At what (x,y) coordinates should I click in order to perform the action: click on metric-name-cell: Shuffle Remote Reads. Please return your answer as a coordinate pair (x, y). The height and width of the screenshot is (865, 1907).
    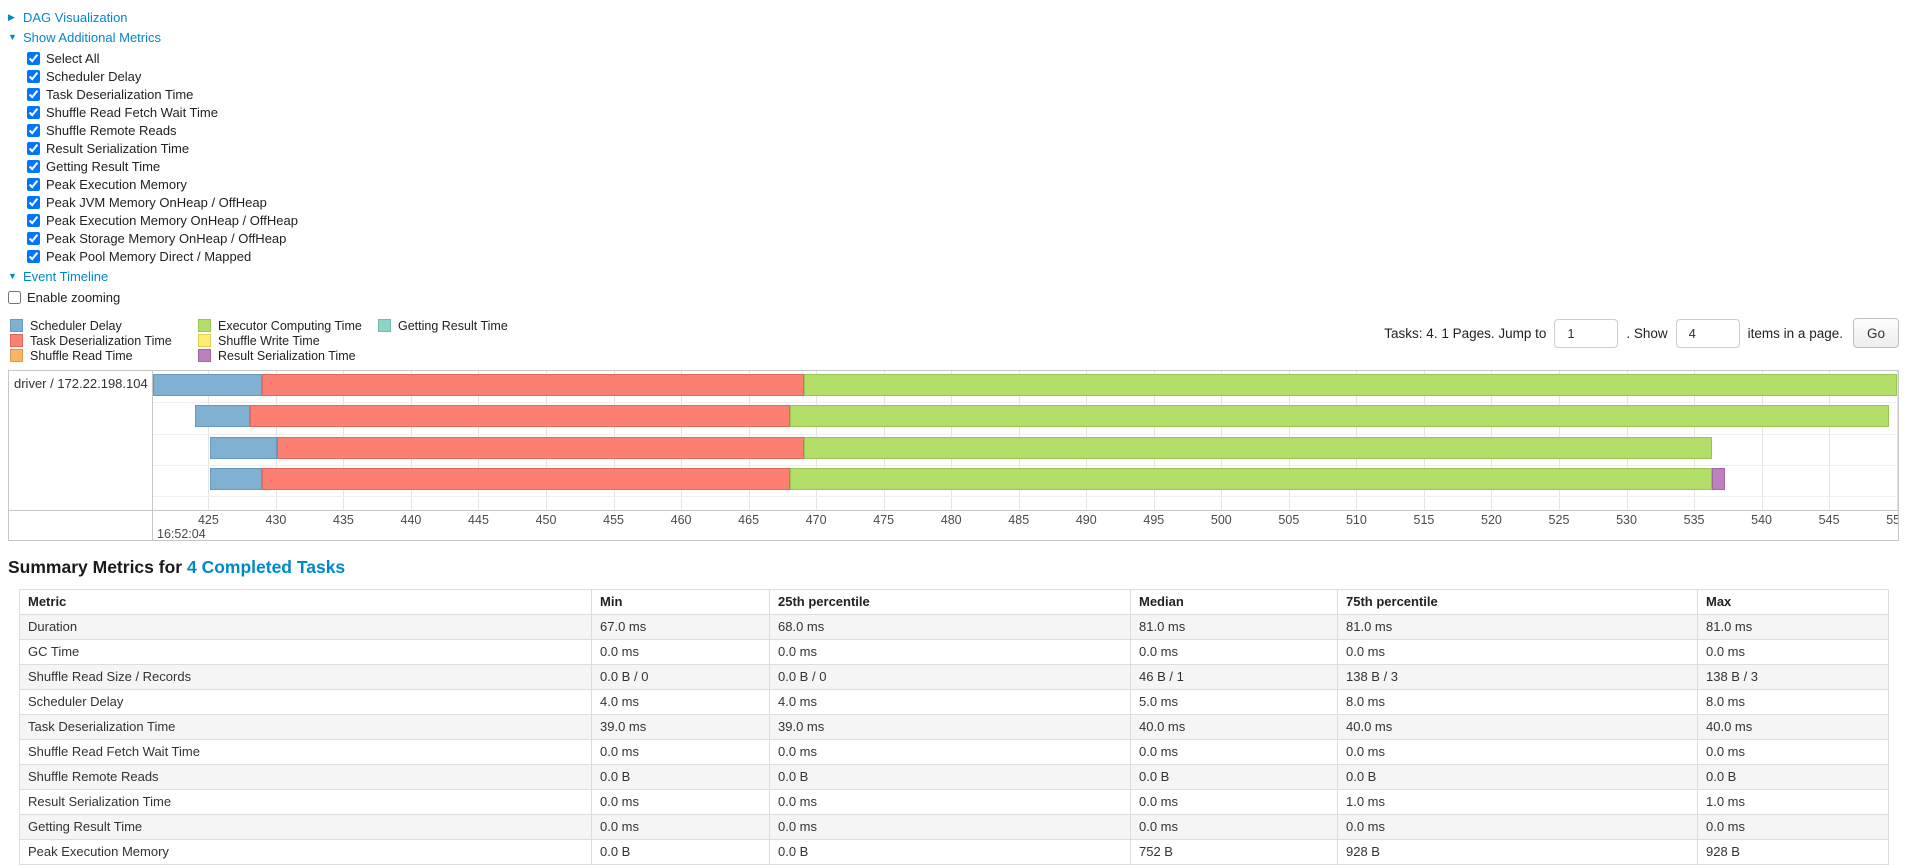
    Looking at the image, I should click on (305, 777).